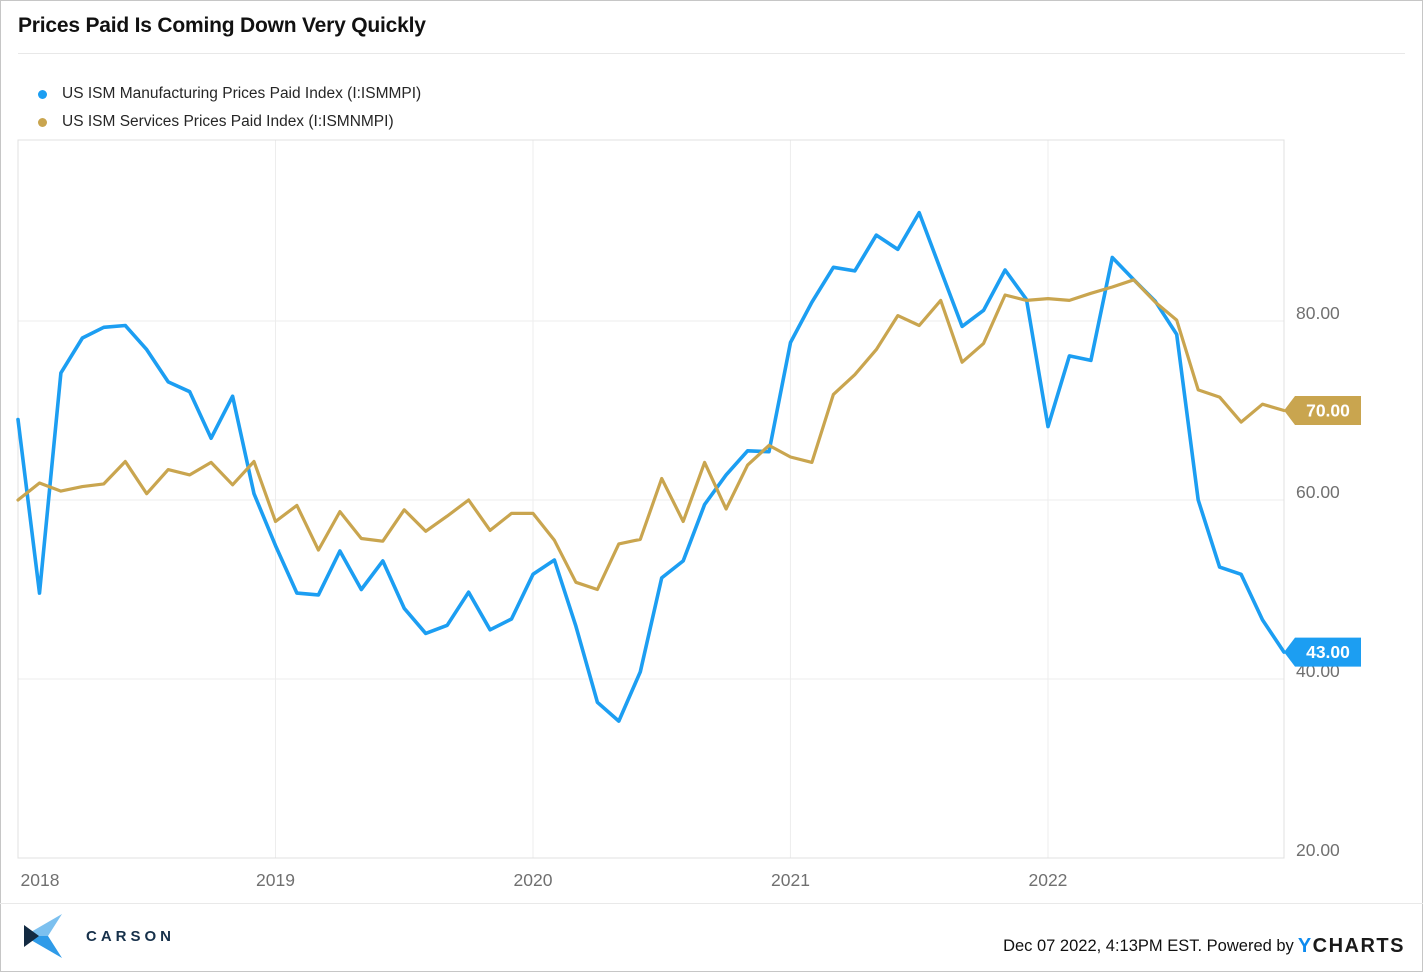 This screenshot has height=972, width=1423. I want to click on services-series-dot-icon, so click(42, 122).